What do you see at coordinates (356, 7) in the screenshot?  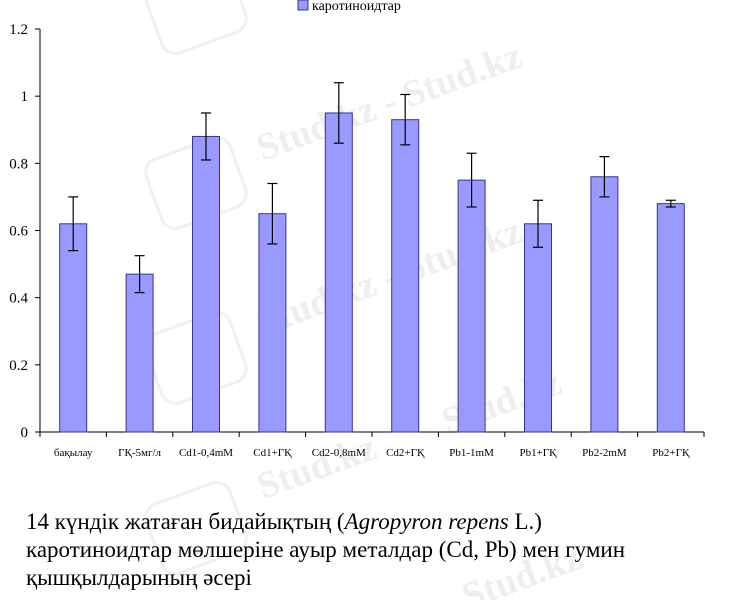 I see `legend-label: каротиноидтар` at bounding box center [356, 7].